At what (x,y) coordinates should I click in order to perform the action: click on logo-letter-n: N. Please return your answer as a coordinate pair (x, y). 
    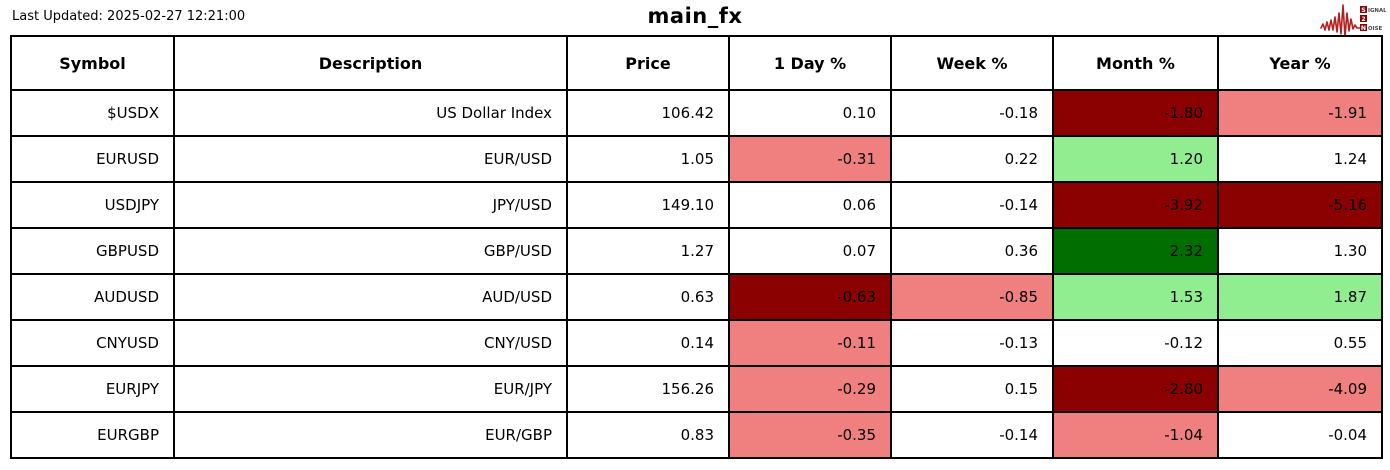
    Looking at the image, I should click on (1363, 28).